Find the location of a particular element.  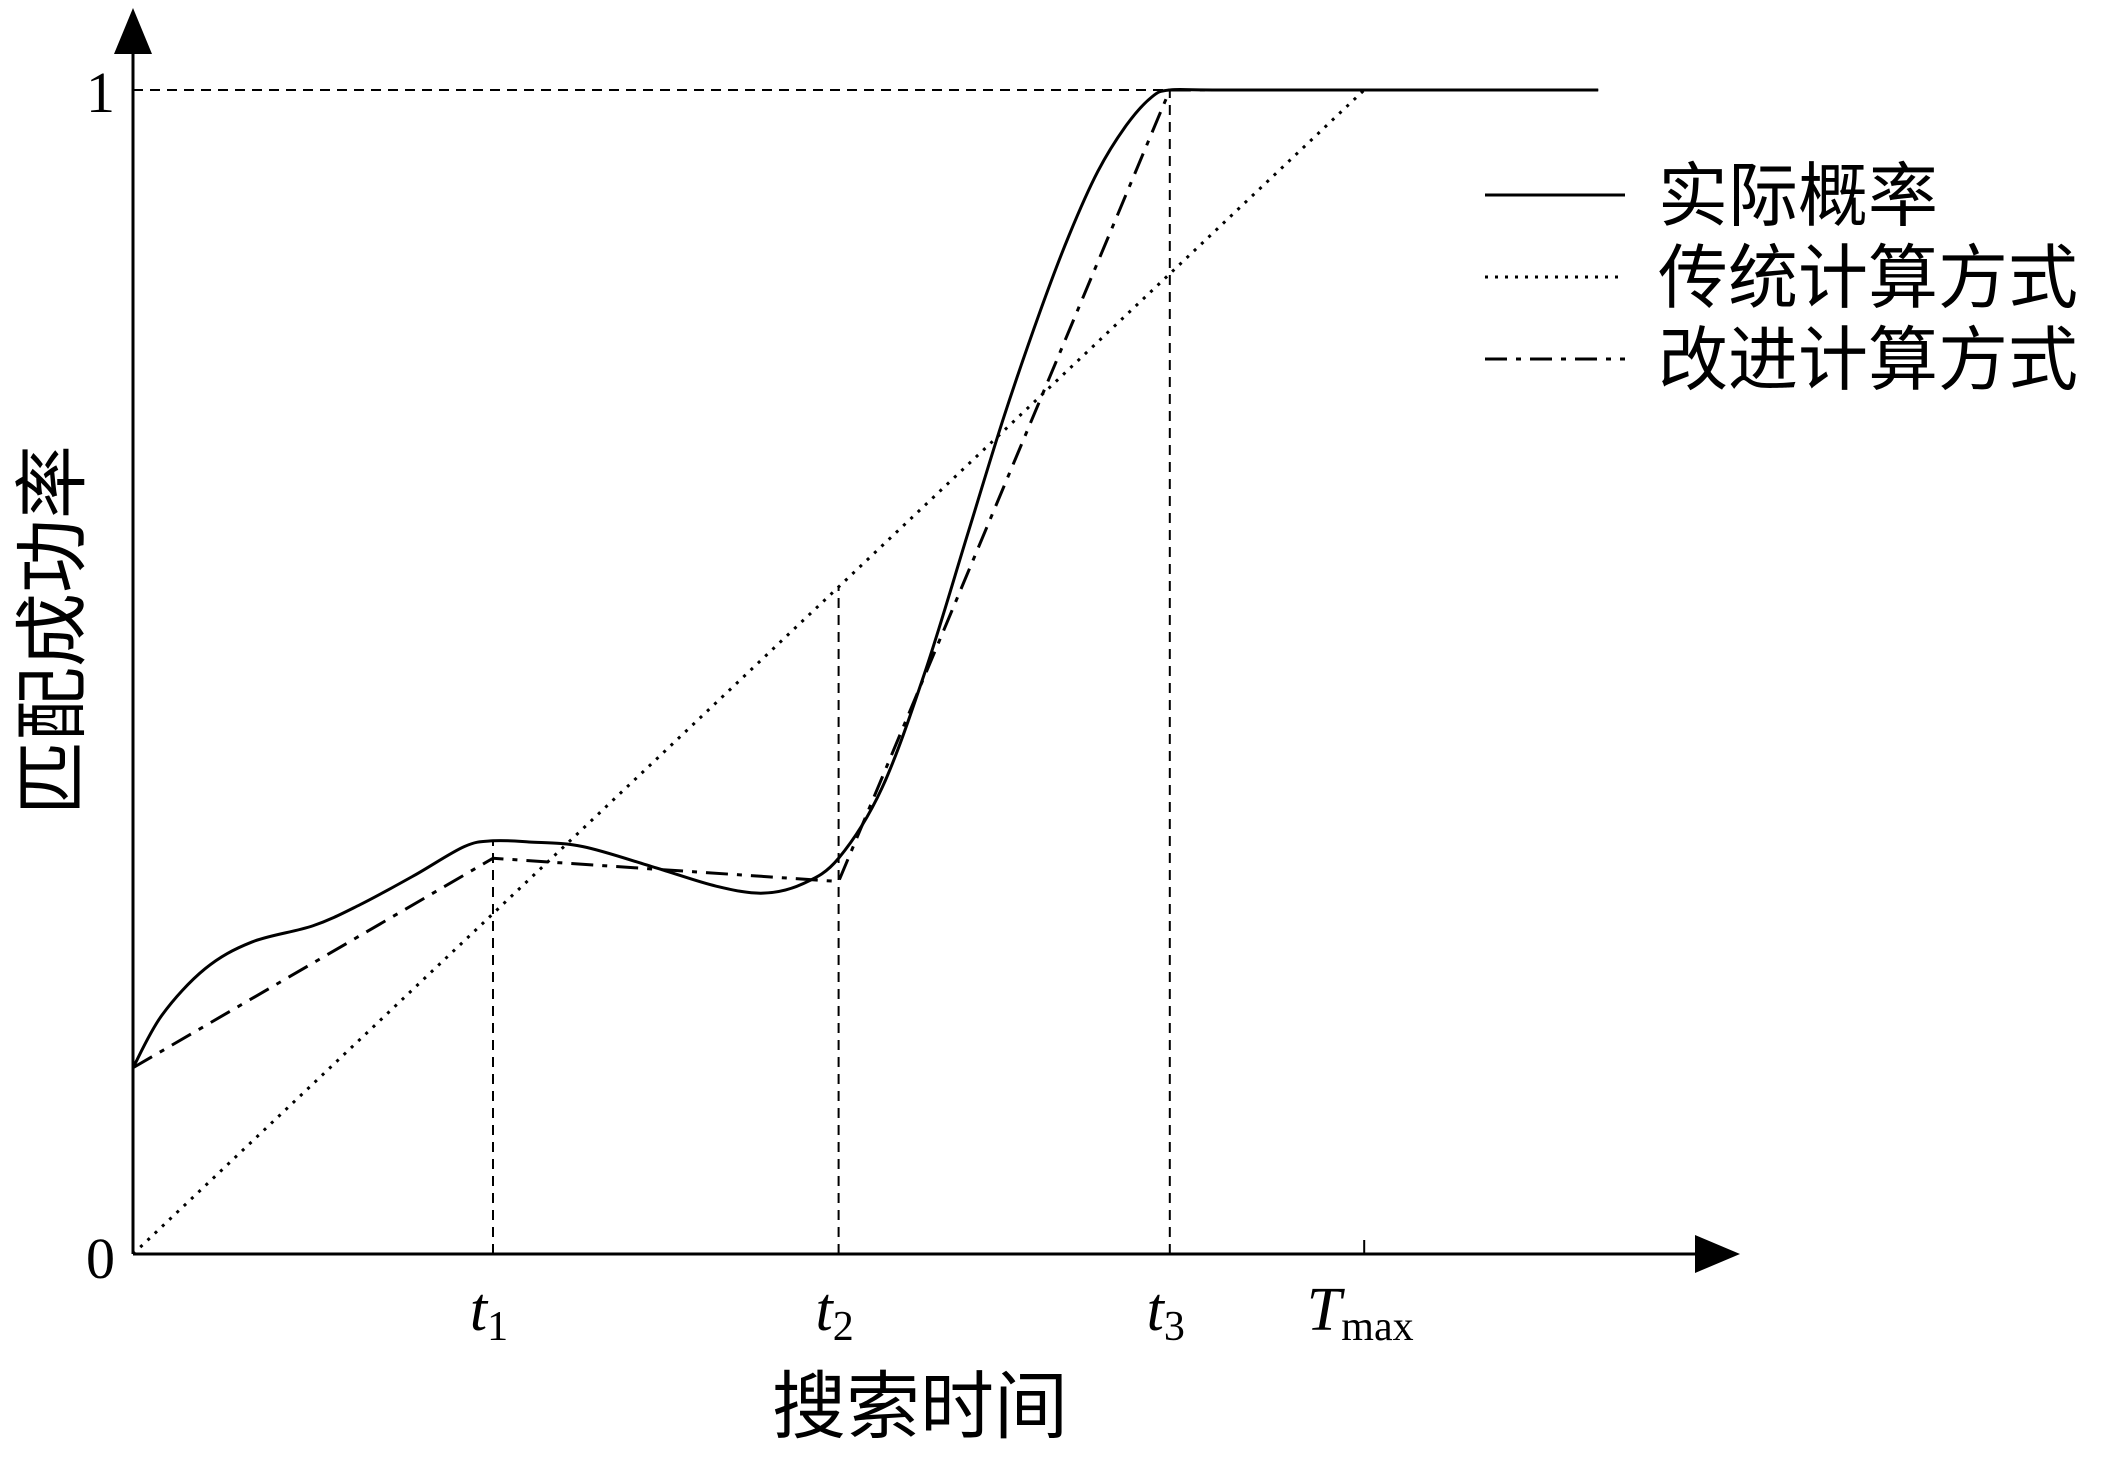

legend-label-0: 实际概率 is located at coordinates (1798, 197).